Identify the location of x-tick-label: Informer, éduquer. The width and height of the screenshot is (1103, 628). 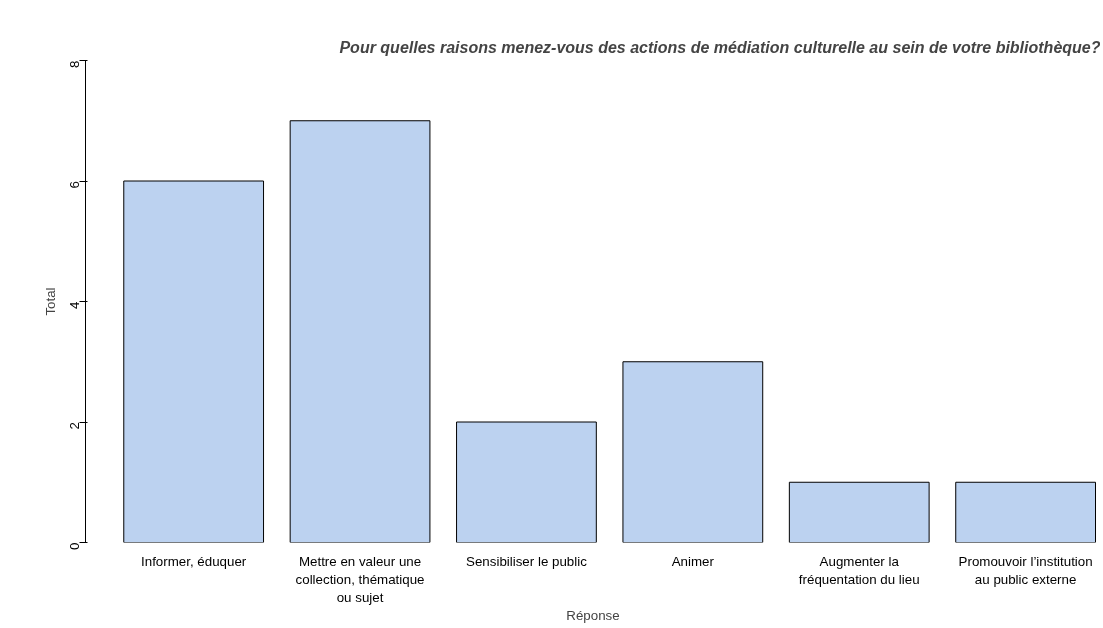
(194, 561).